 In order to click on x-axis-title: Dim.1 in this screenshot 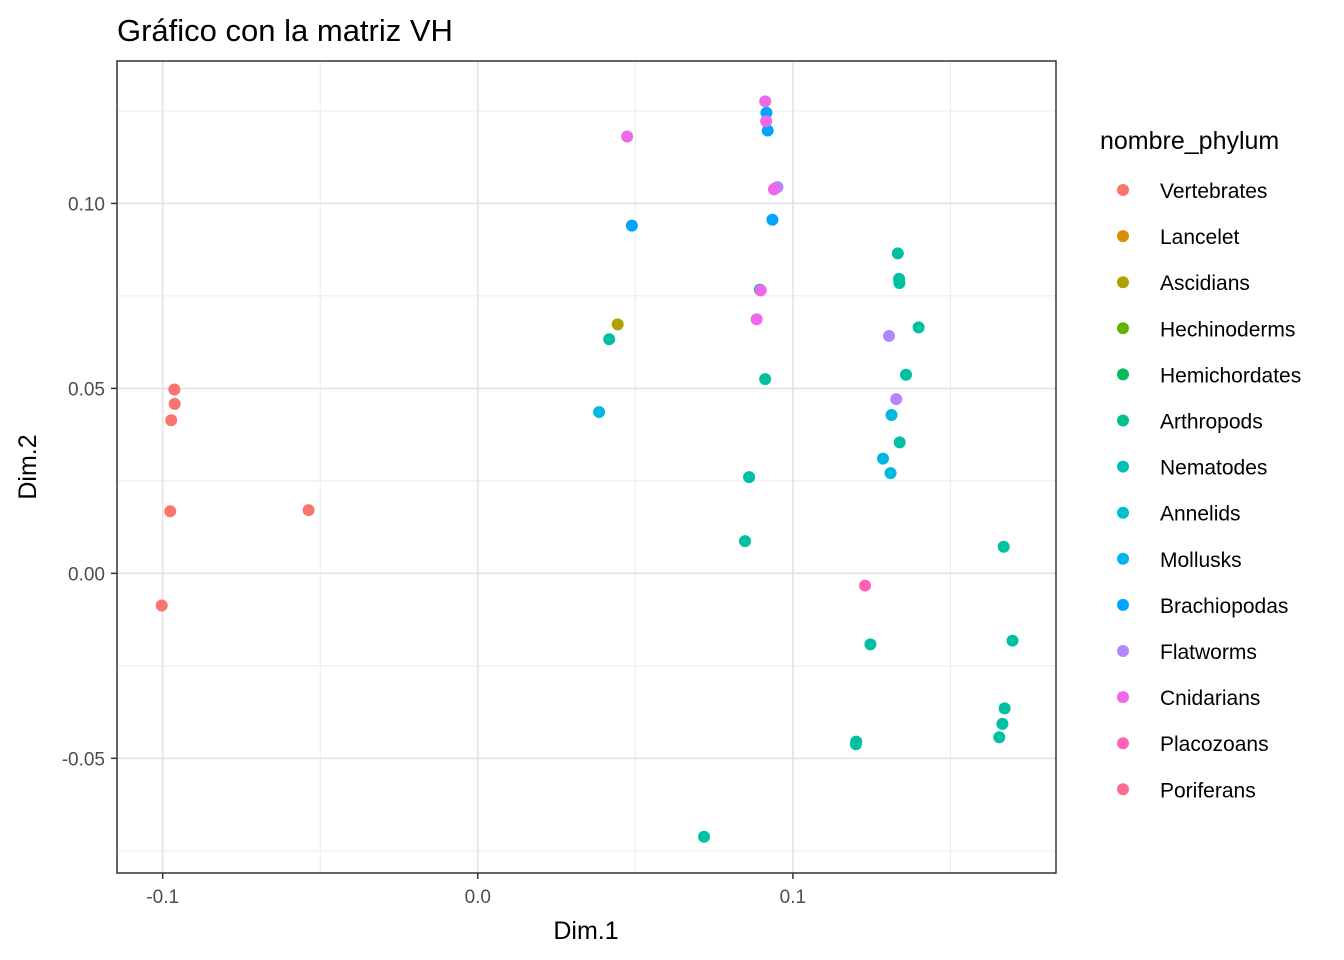, I will do `click(585, 931)`.